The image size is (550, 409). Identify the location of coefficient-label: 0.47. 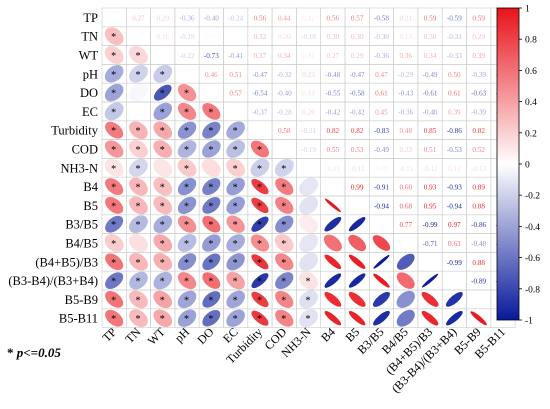
(381, 75).